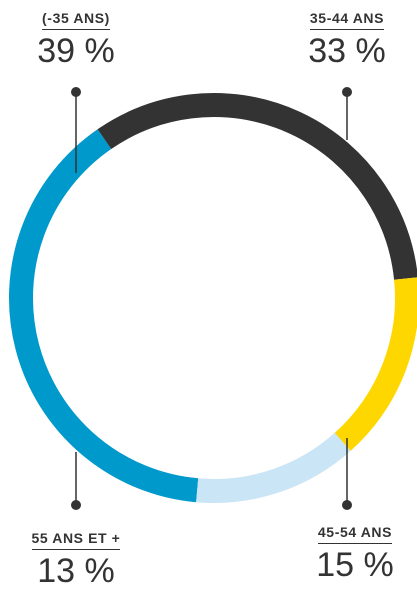 Image resolution: width=417 pixels, height=591 pixels. I want to click on value-label-35-44: 33 %, so click(347, 51).